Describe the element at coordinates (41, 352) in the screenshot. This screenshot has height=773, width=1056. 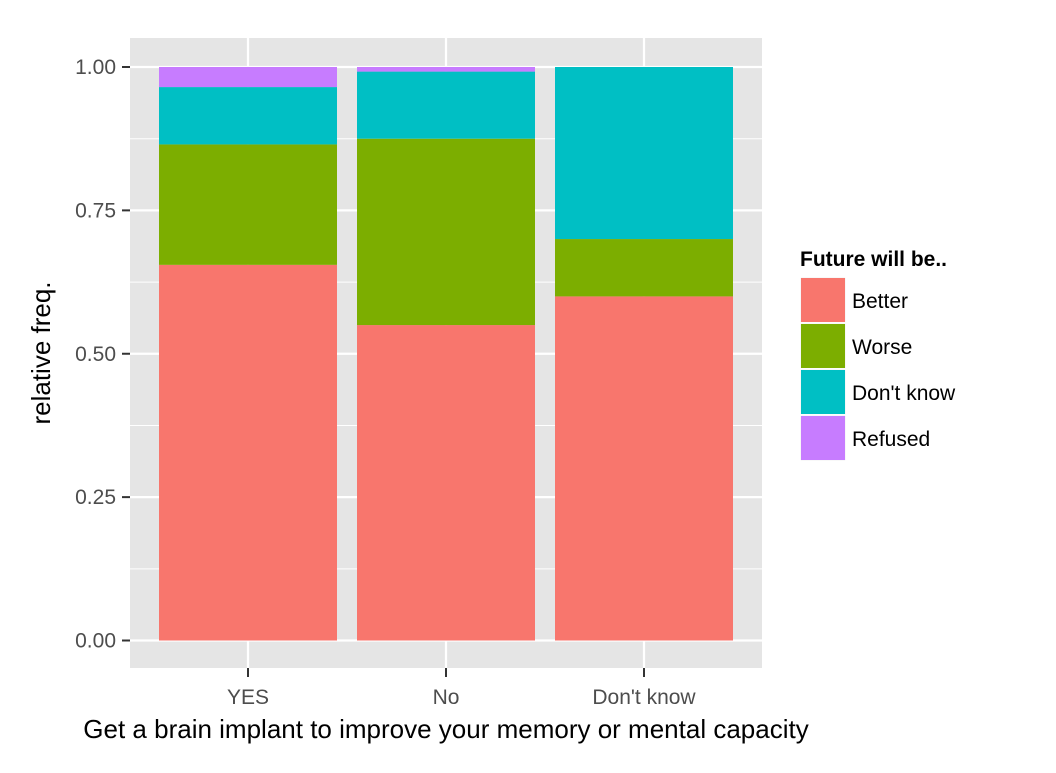
I see `y-axis-title: relative freq.` at that location.